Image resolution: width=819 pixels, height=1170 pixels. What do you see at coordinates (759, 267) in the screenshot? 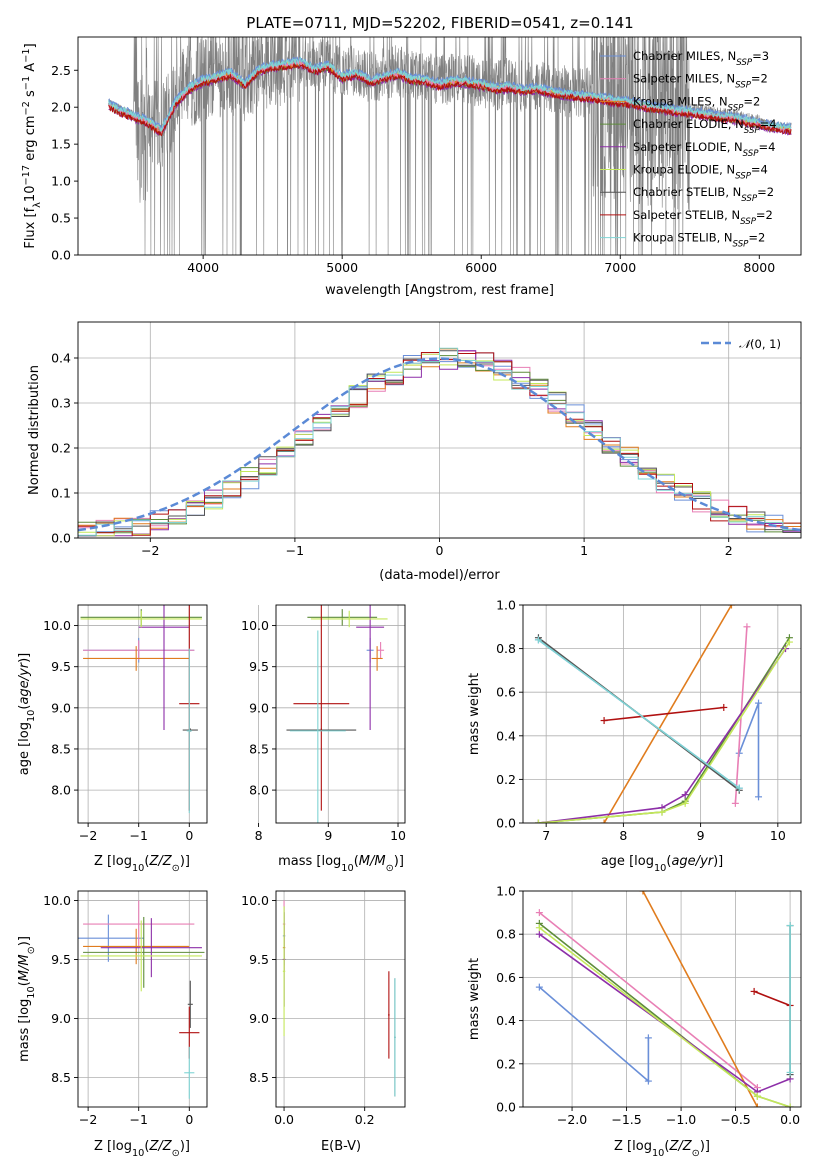
I see `x-tick-label: 8000` at bounding box center [759, 267].